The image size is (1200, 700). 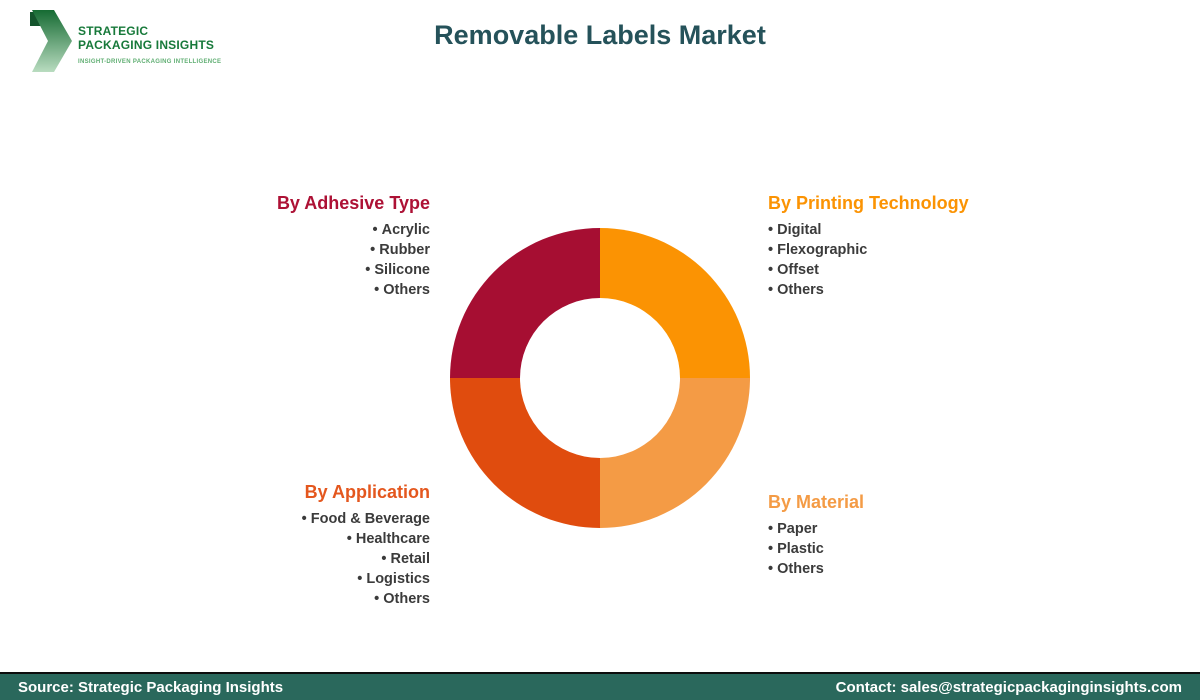 What do you see at coordinates (367, 492) in the screenshot?
I see `segment-title: By Application` at bounding box center [367, 492].